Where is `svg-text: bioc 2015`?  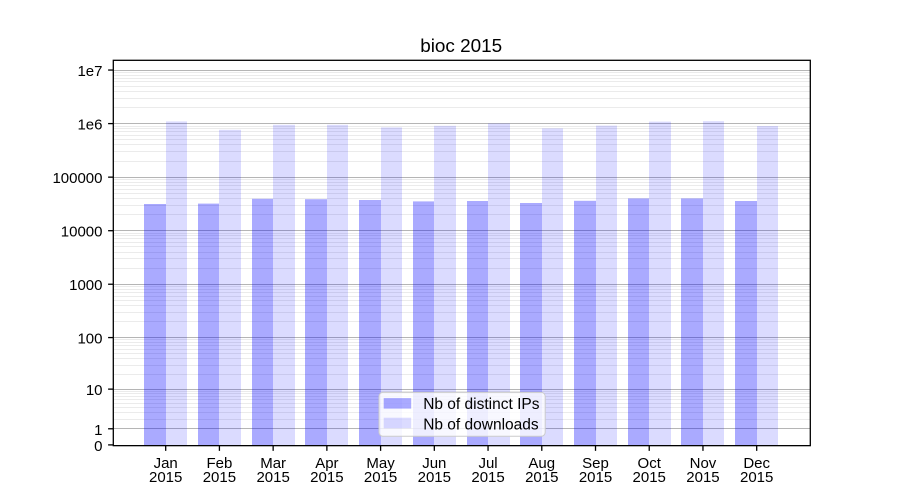 svg-text: bioc 2015 is located at coordinates (461, 46).